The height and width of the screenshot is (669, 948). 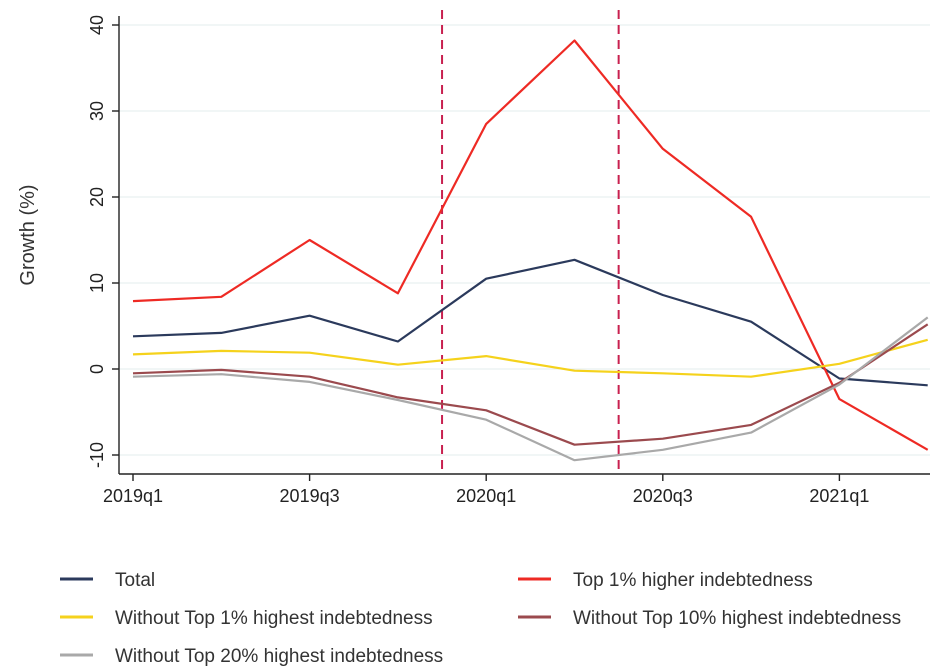 I want to click on y-tick-label: 20, so click(x=97, y=197).